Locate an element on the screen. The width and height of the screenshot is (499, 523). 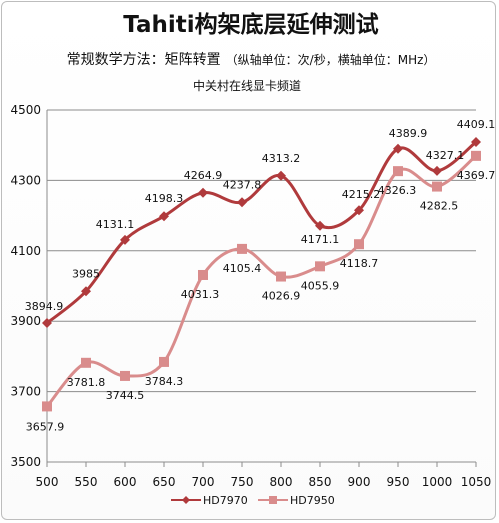
legend-item-hd7970: HD7970 is located at coordinates (209, 500).